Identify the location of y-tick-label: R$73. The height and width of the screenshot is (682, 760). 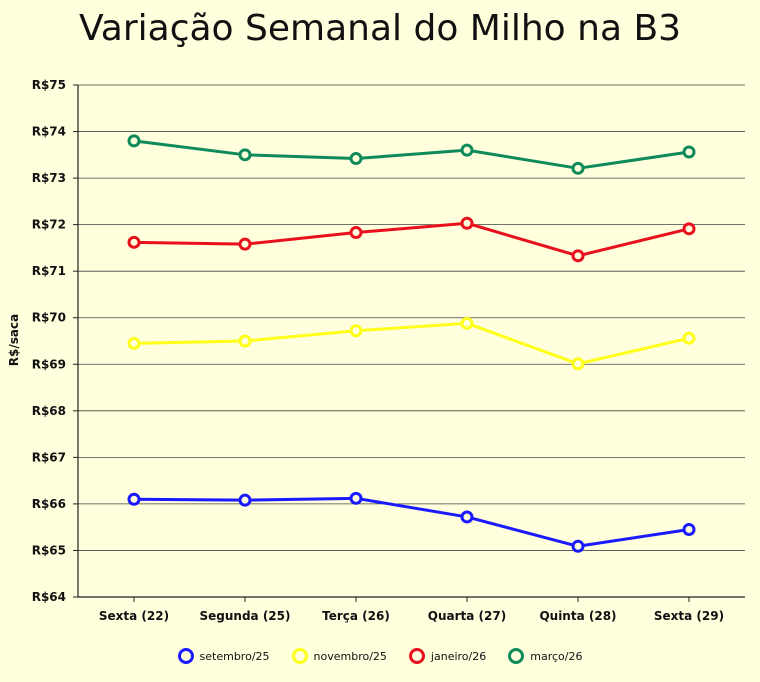
(49, 178).